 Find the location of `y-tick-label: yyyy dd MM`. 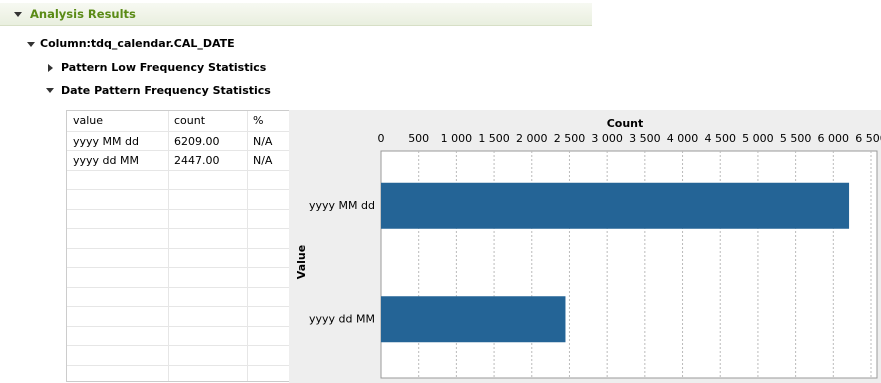

y-tick-label: yyyy dd MM is located at coordinates (342, 318).